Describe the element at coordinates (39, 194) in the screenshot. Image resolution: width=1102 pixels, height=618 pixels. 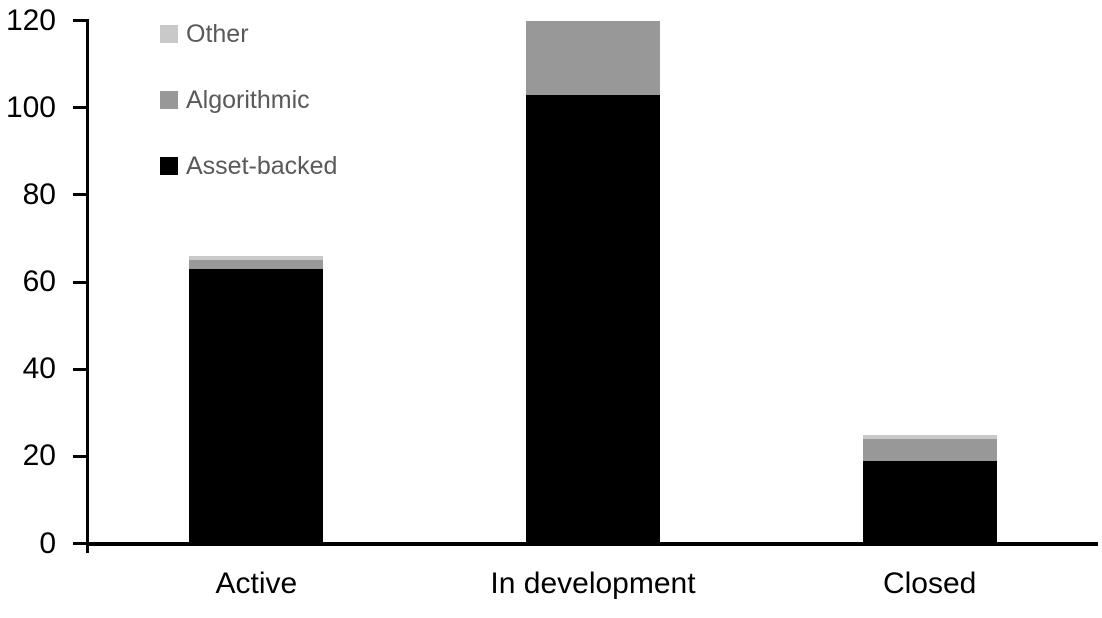
I see `y-tick-label: 80` at that location.